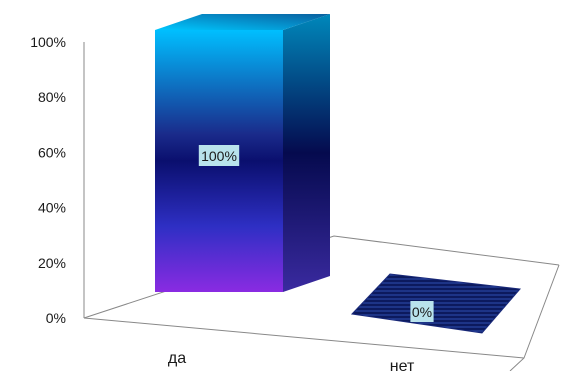 This screenshot has height=371, width=564. I want to click on y-tick-label: 80%, so click(52, 97).